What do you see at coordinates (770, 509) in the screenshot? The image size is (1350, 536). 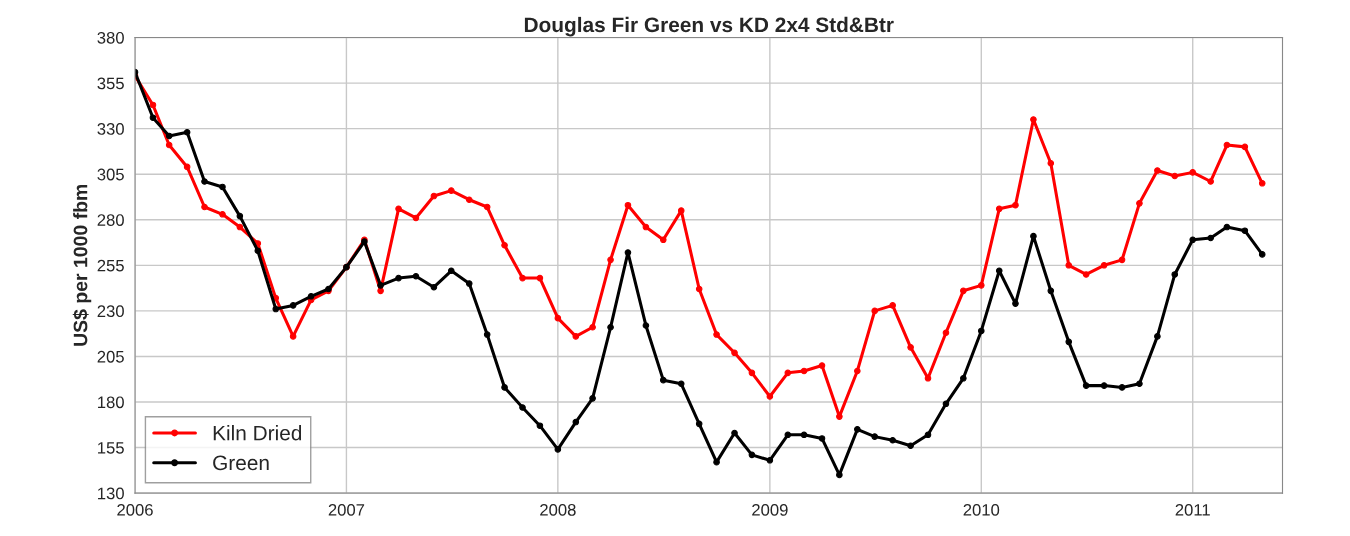 I see `x-tick-label: 2009` at bounding box center [770, 509].